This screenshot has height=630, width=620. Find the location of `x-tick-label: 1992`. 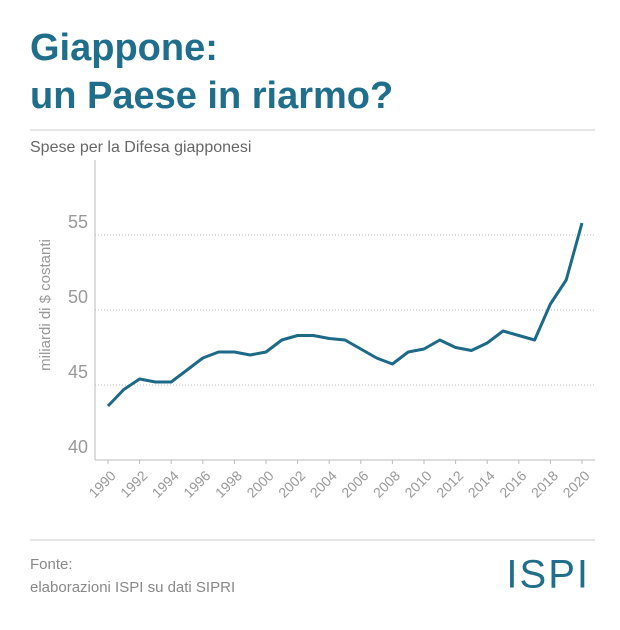

x-tick-label: 1992 is located at coordinates (133, 483).